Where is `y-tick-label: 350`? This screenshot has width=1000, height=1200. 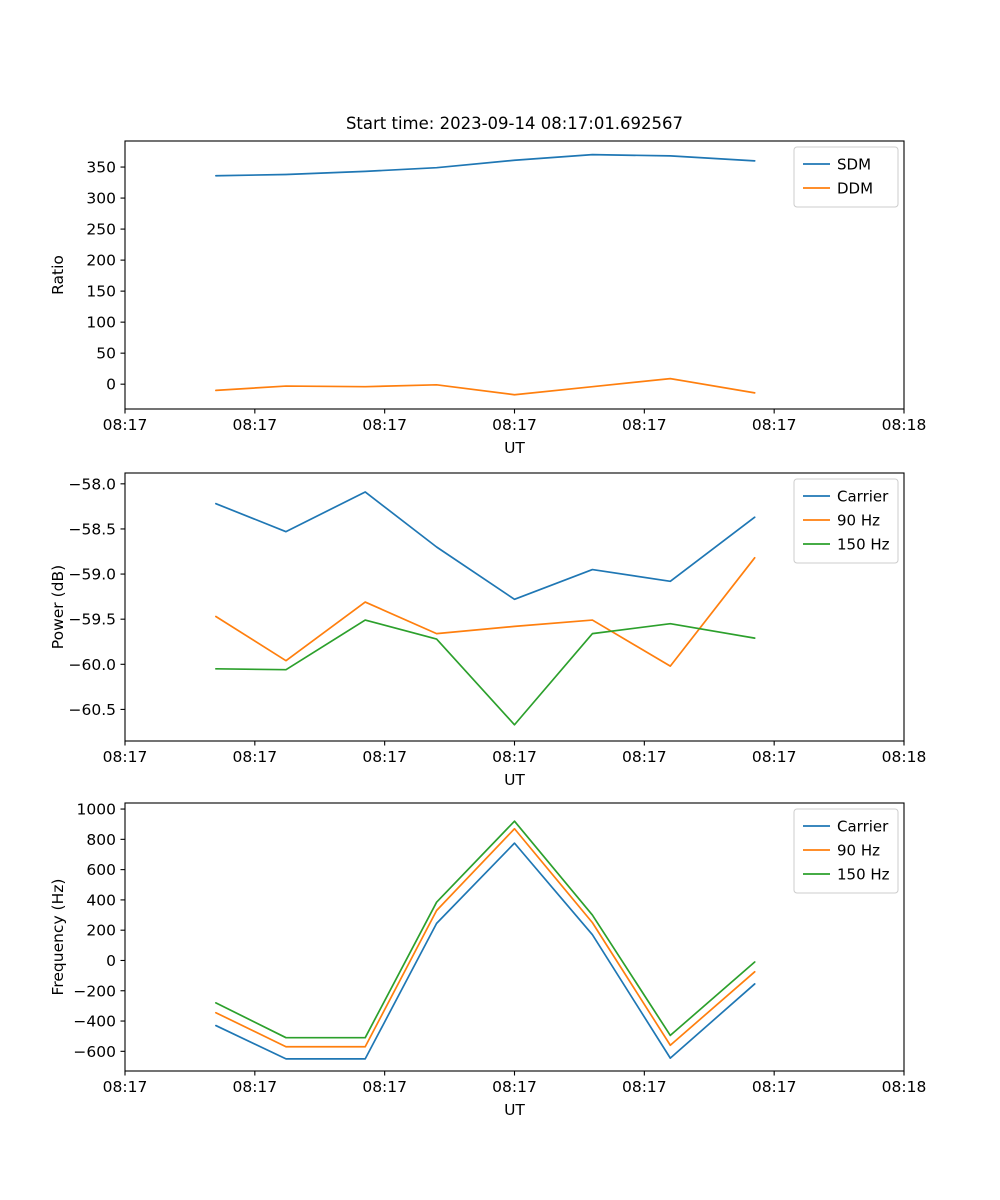 y-tick-label: 350 is located at coordinates (101, 168).